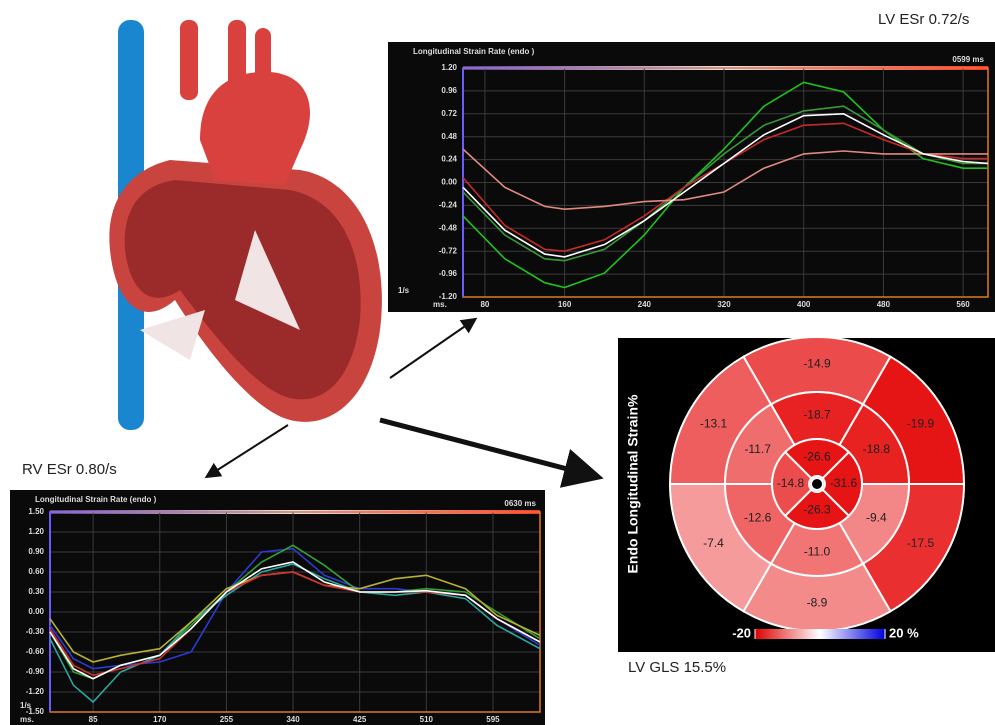 The width and height of the screenshot is (995, 725). Describe the element at coordinates (876, 517) in the screenshot. I see `segment-label: -9.4` at that location.